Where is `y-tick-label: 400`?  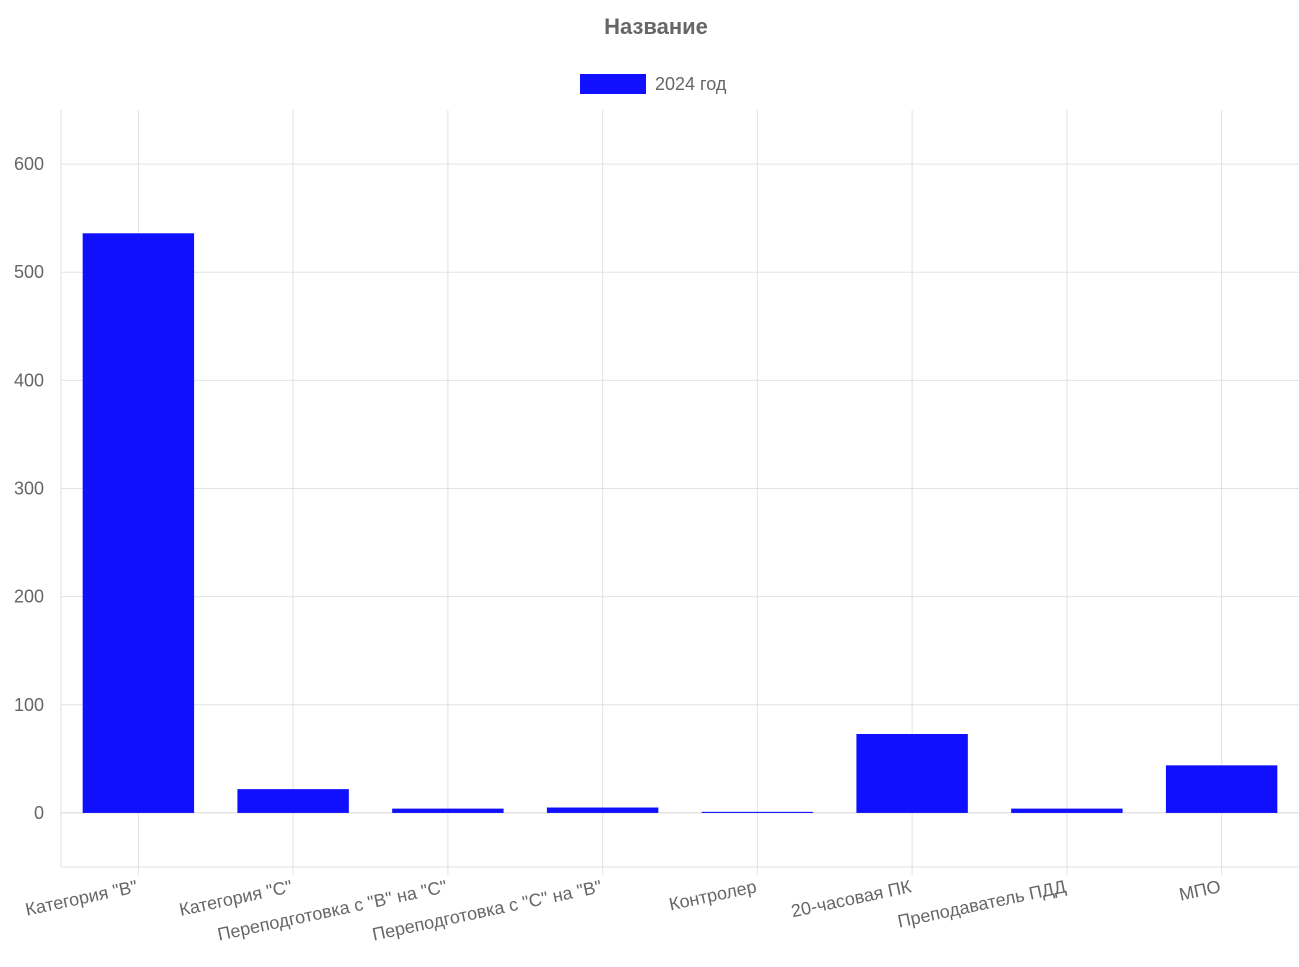 y-tick-label: 400 is located at coordinates (29, 380).